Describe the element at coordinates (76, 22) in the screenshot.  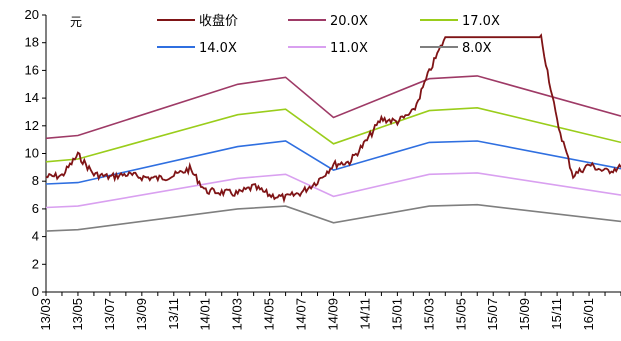
I see `y-unit-label: 元` at that location.